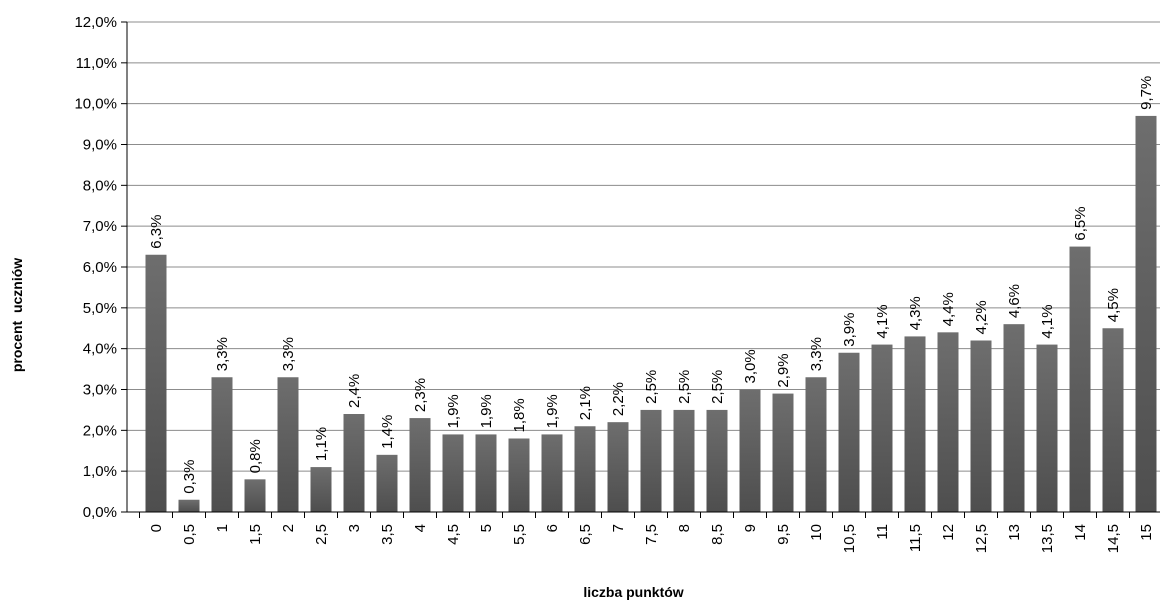  Describe the element at coordinates (915, 538) in the screenshot. I see `x-tick-label: 11,5` at that location.